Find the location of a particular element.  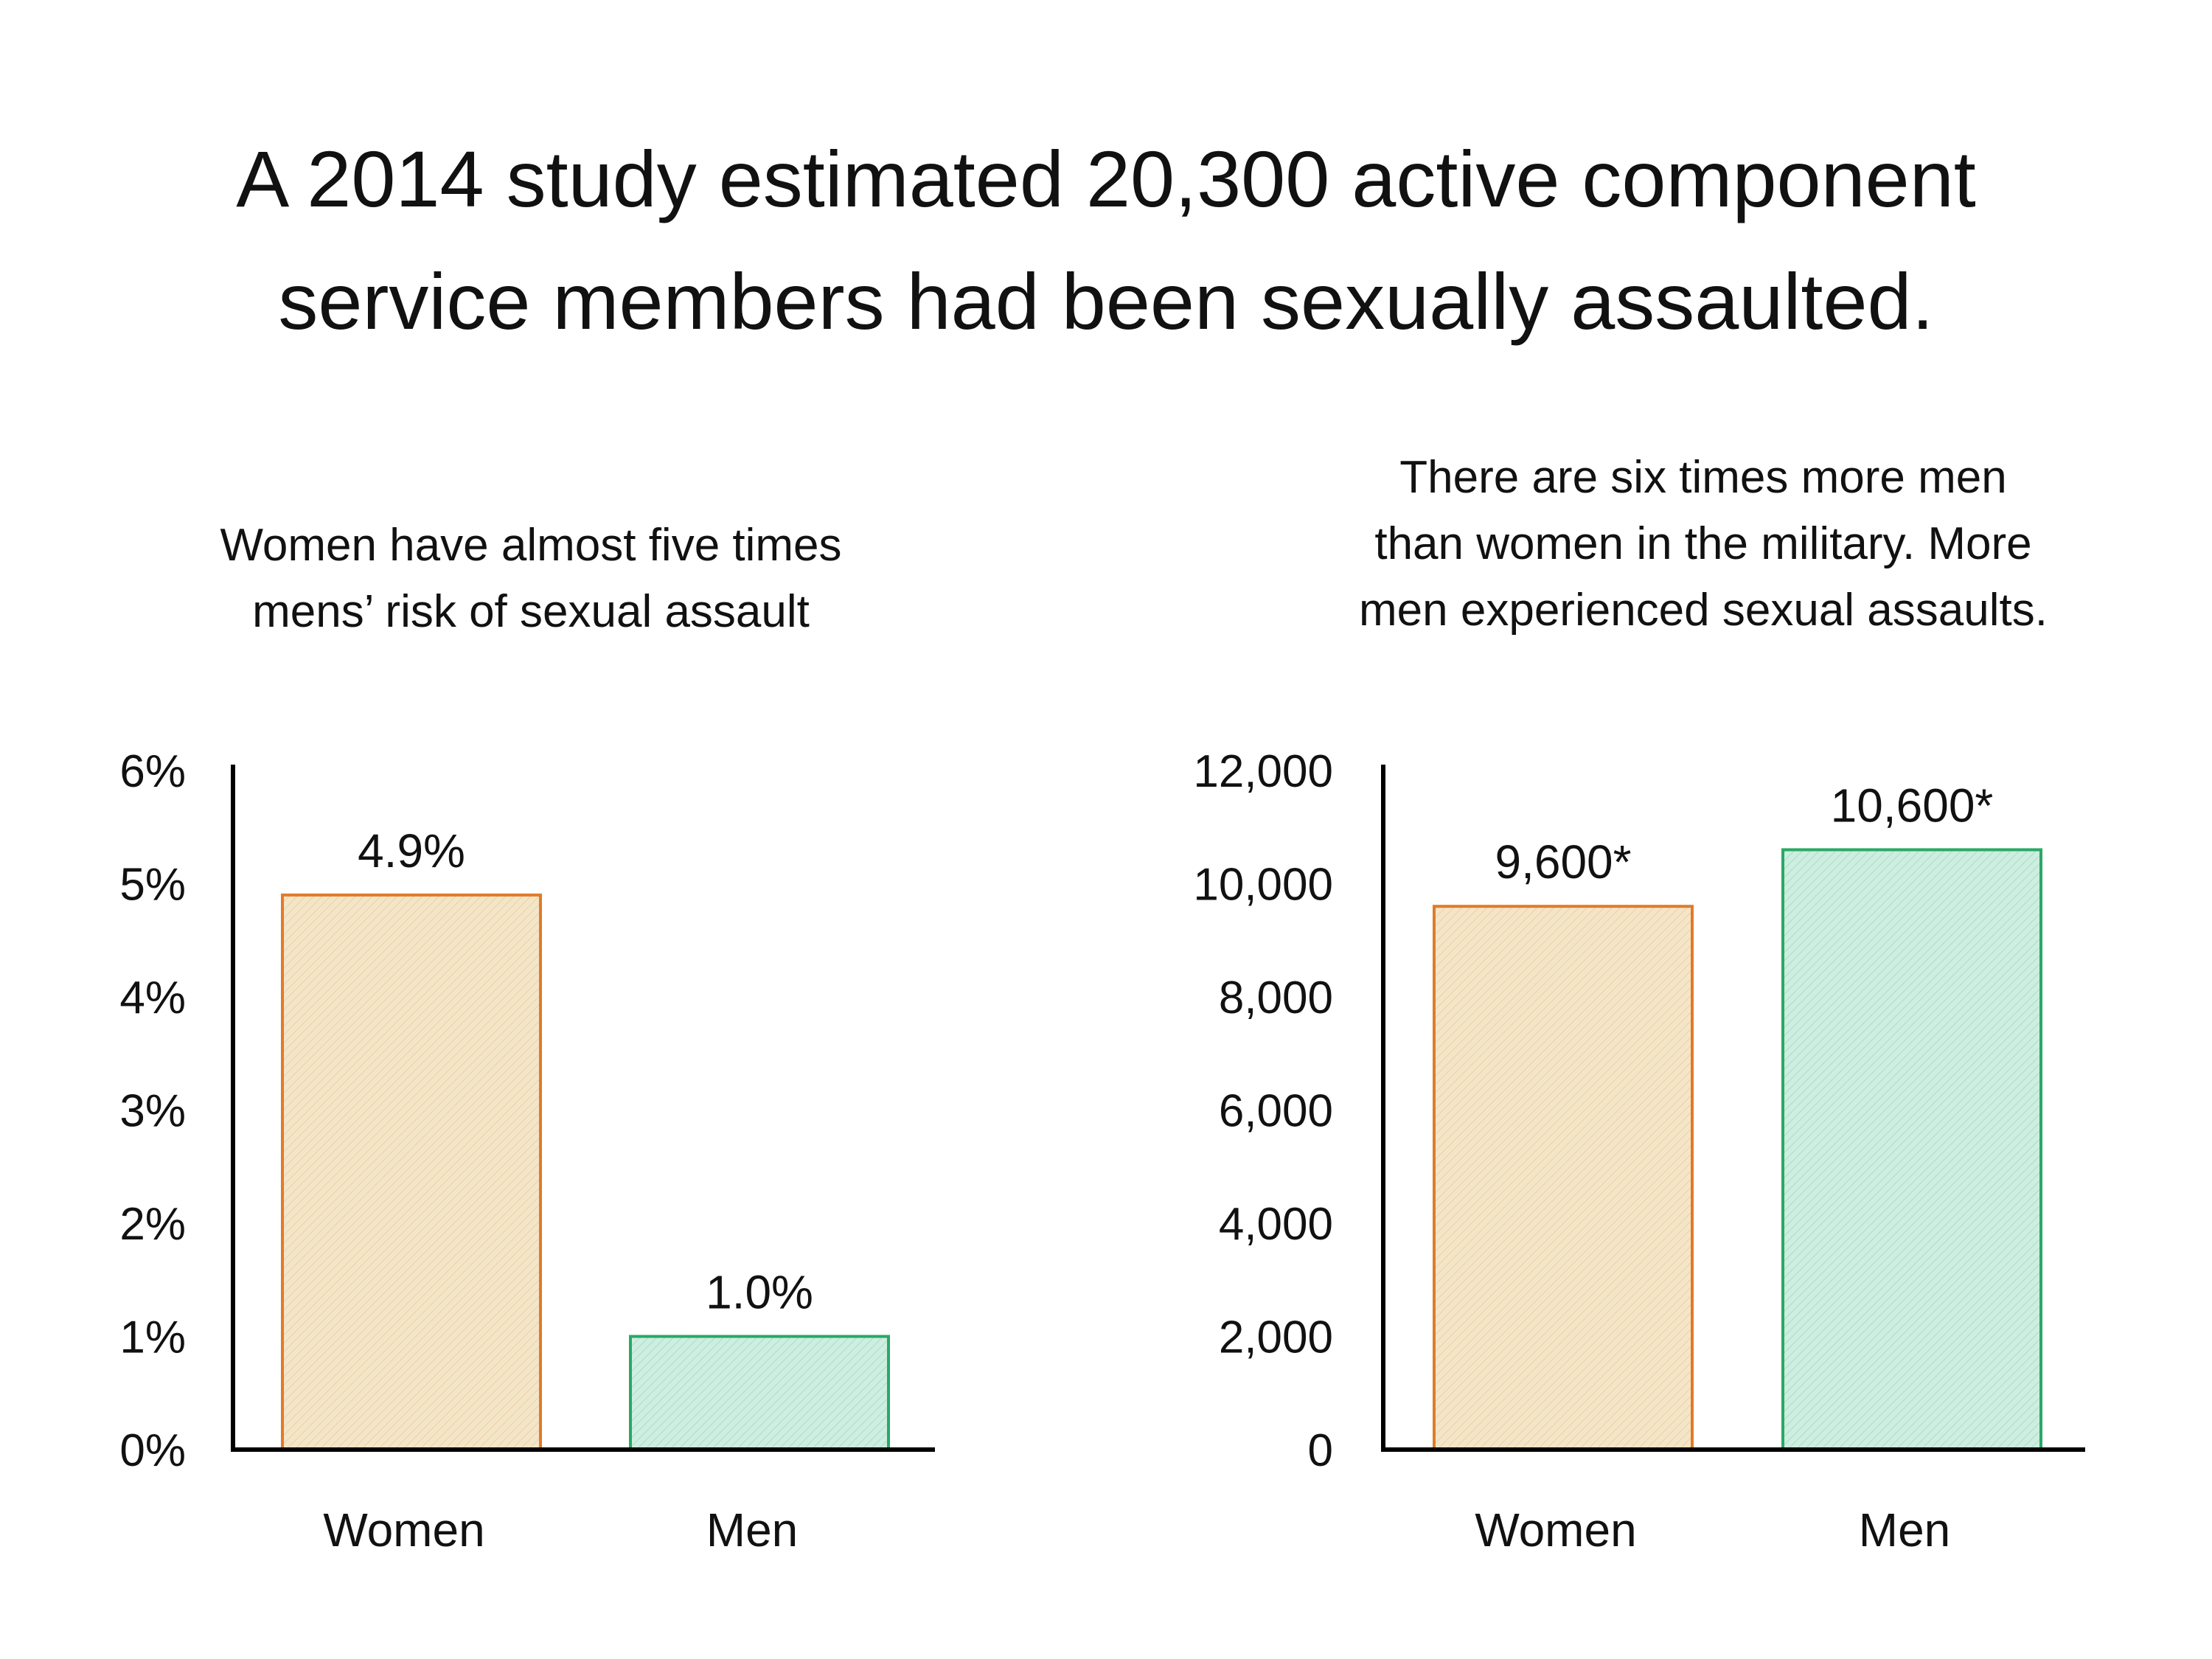

left-category-label-men: Men is located at coordinates (752, 1530).